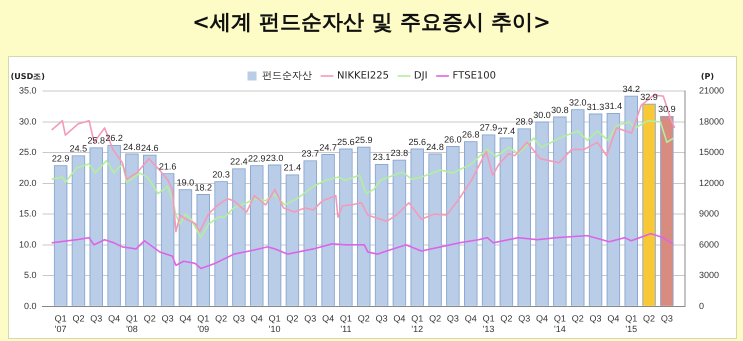 This screenshot has height=341, width=743. What do you see at coordinates (421, 76) in the screenshot?
I see `legend-label: DJI` at bounding box center [421, 76].